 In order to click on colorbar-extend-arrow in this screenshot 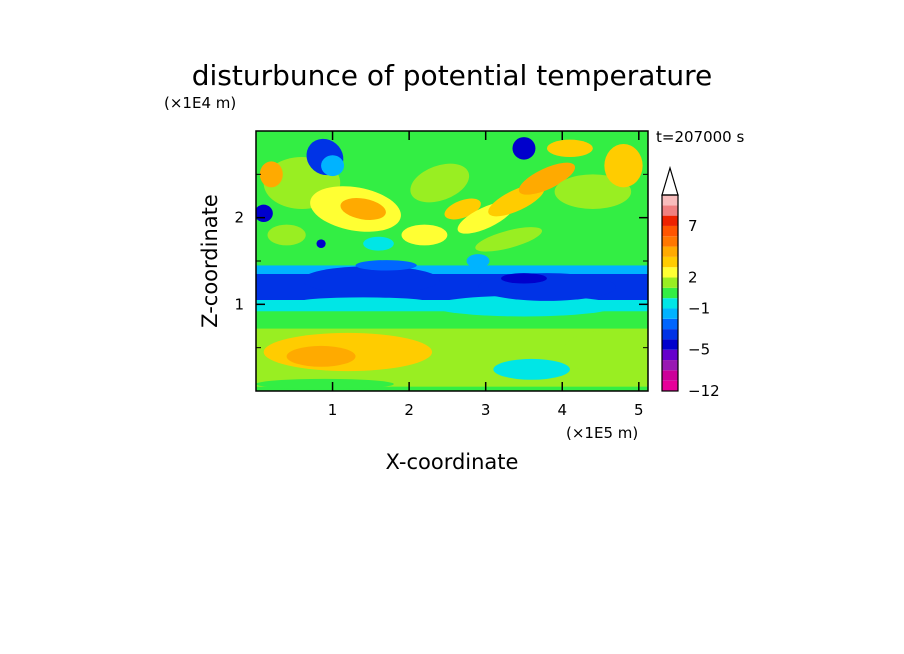, I will do `click(670, 180)`.